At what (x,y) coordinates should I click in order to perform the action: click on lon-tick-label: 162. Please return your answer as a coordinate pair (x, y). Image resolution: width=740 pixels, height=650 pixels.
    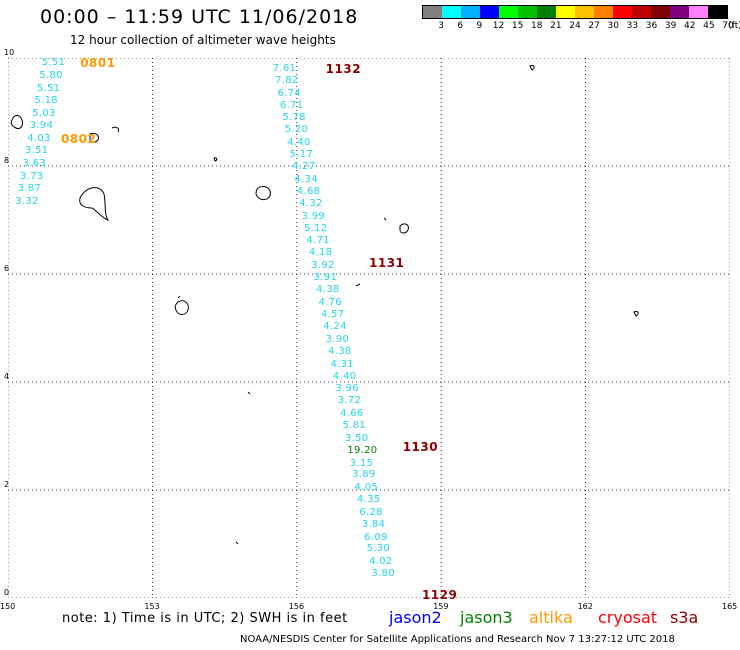
    Looking at the image, I should click on (585, 606).